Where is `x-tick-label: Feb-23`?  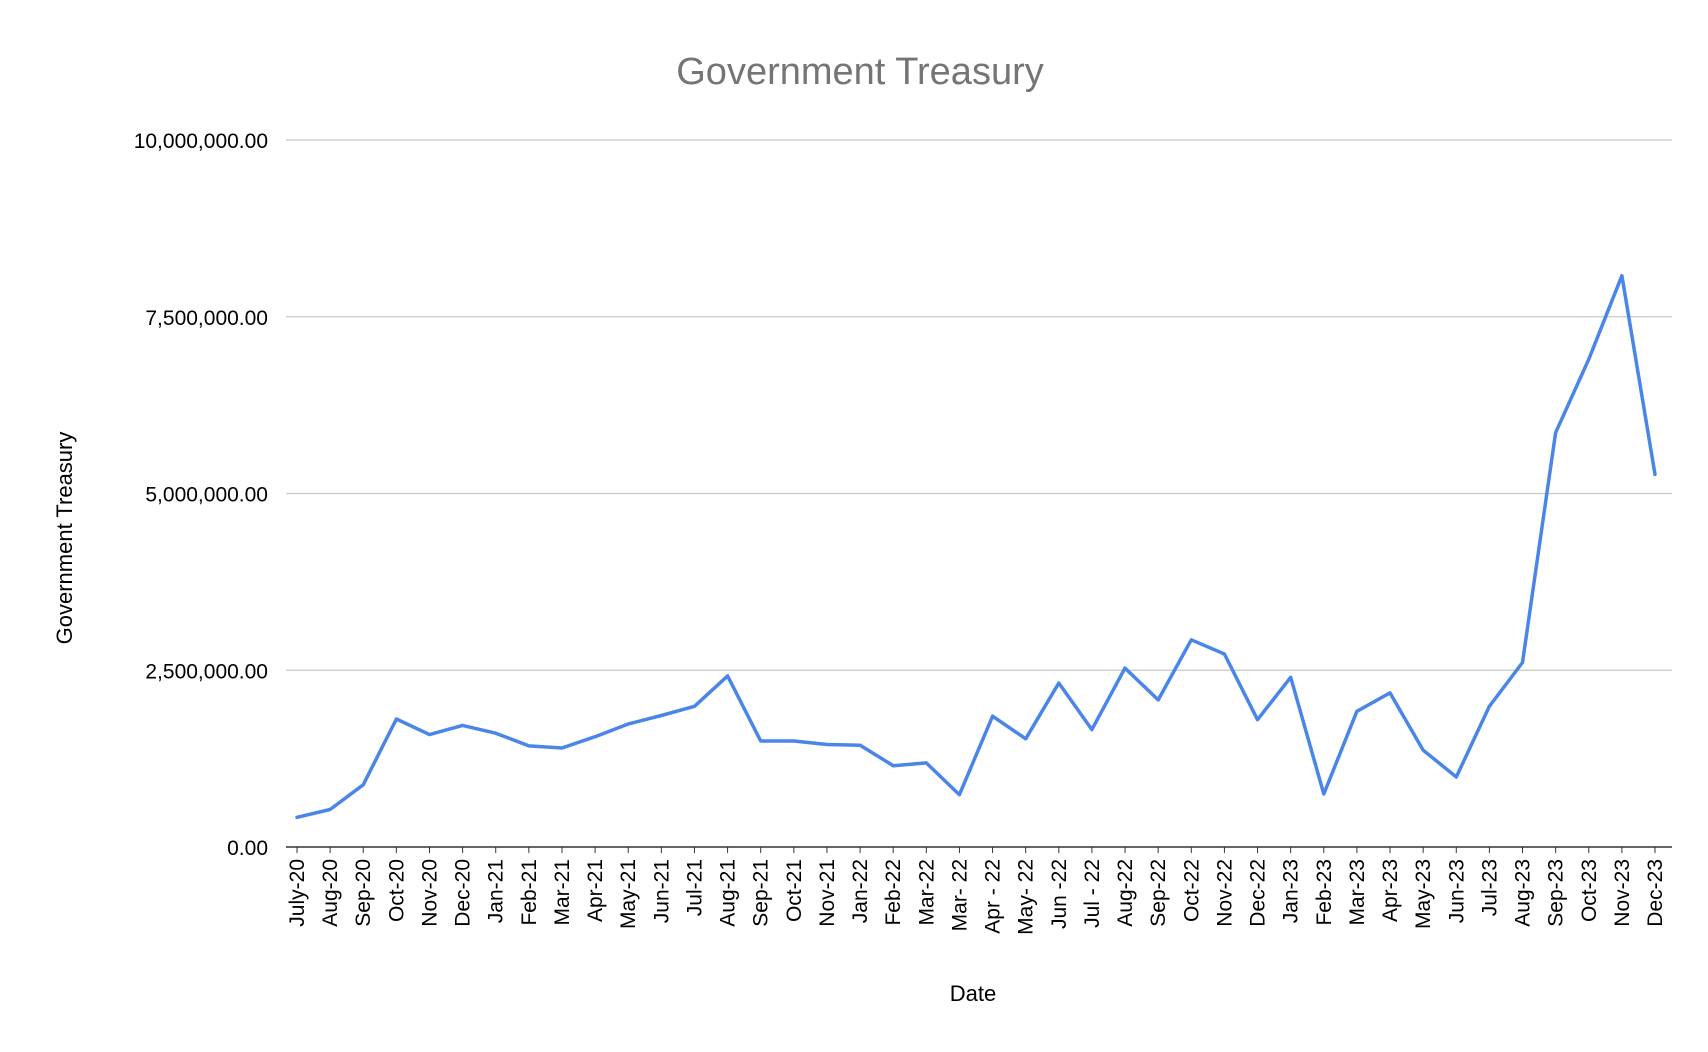
x-tick-label: Feb-23 is located at coordinates (1324, 892).